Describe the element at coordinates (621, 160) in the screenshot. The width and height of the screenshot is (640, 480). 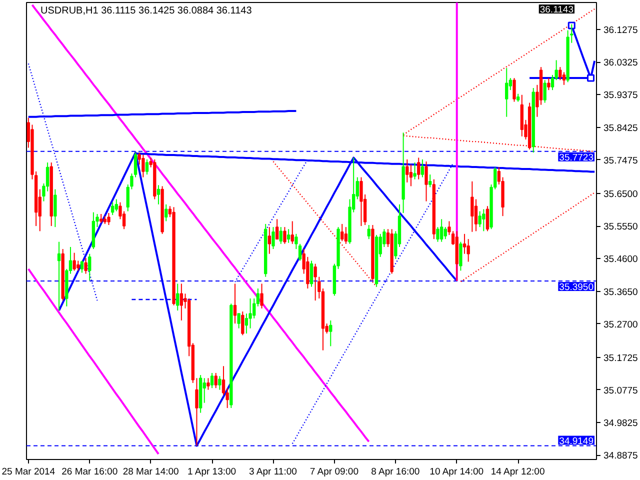
I see `y-tick-label: 35.7475` at that location.